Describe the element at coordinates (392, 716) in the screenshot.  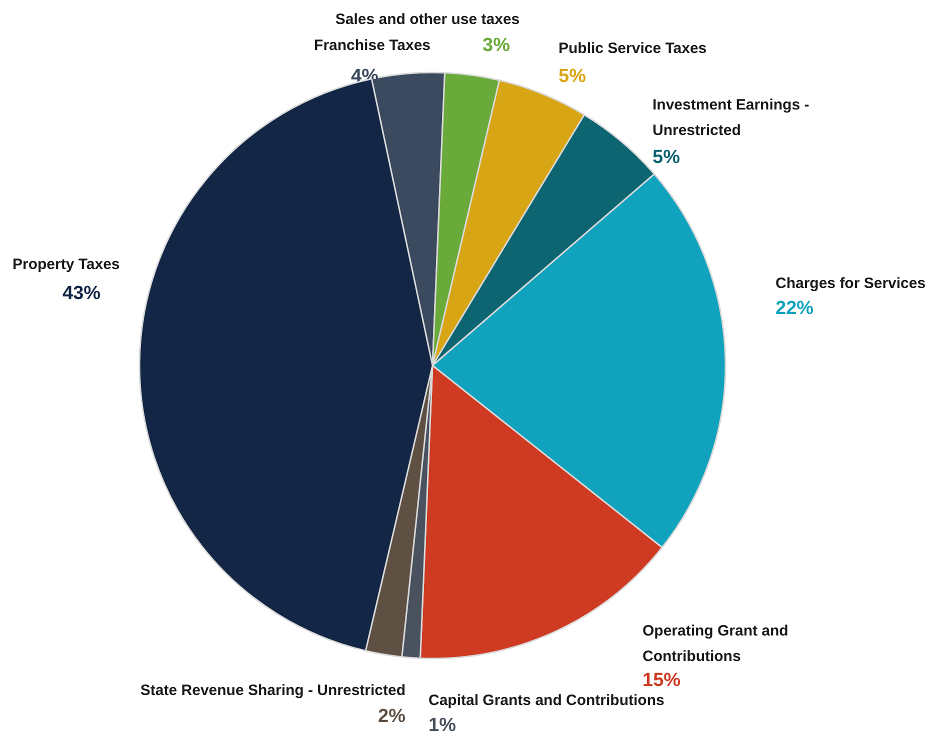
I see `data-label: 2%` at that location.